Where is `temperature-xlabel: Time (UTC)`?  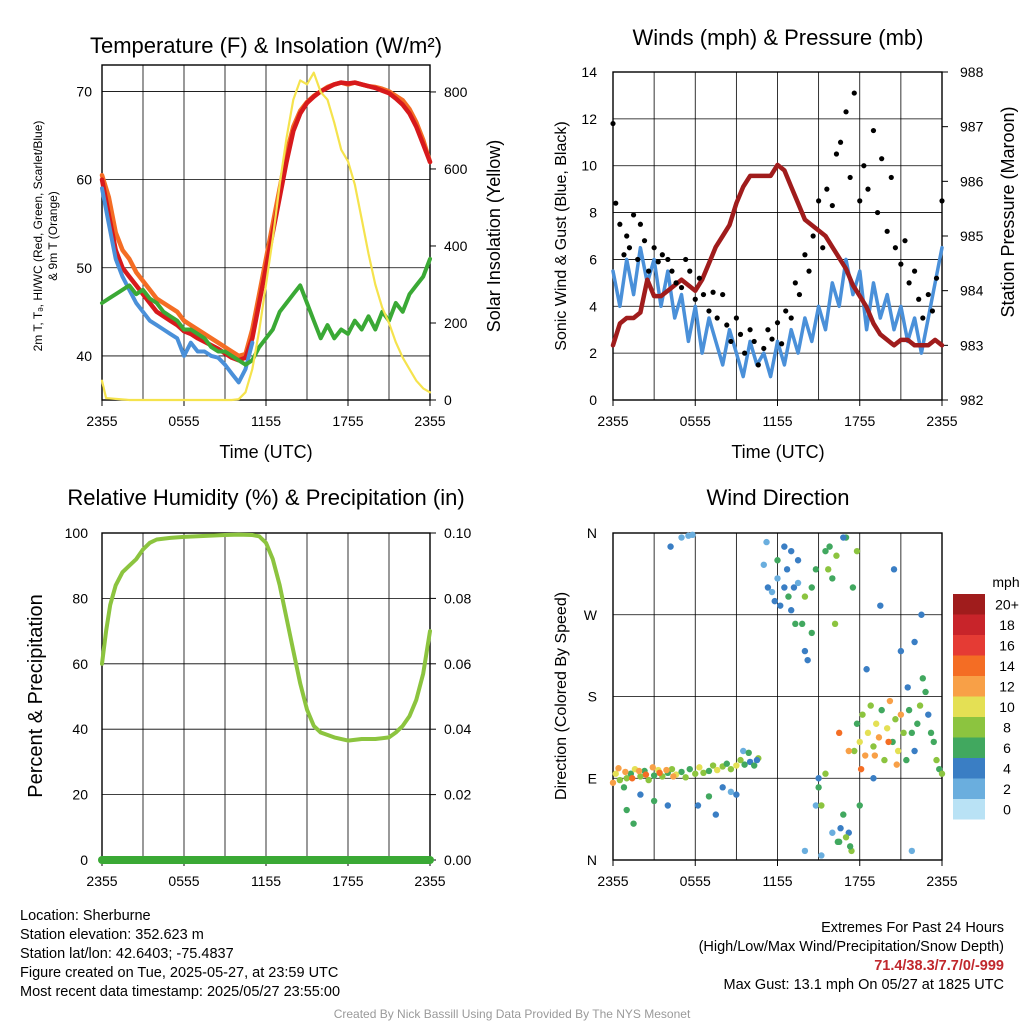
temperature-xlabel: Time (UTC) is located at coordinates (265, 452).